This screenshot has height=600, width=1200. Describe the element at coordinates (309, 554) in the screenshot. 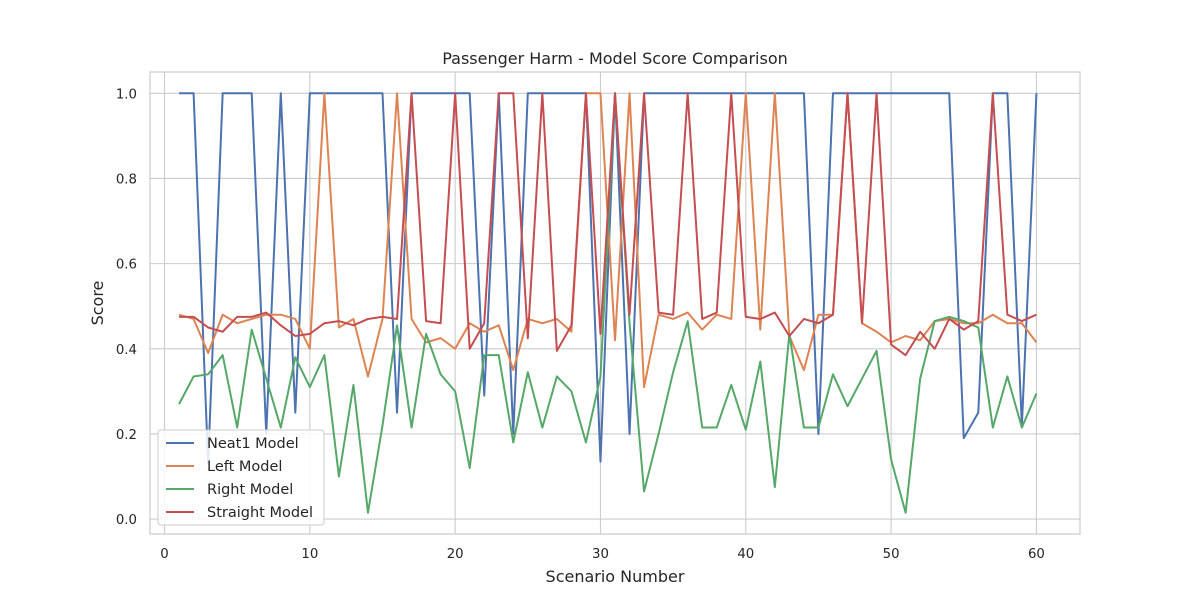

I see `x-tick-label: 10` at that location.